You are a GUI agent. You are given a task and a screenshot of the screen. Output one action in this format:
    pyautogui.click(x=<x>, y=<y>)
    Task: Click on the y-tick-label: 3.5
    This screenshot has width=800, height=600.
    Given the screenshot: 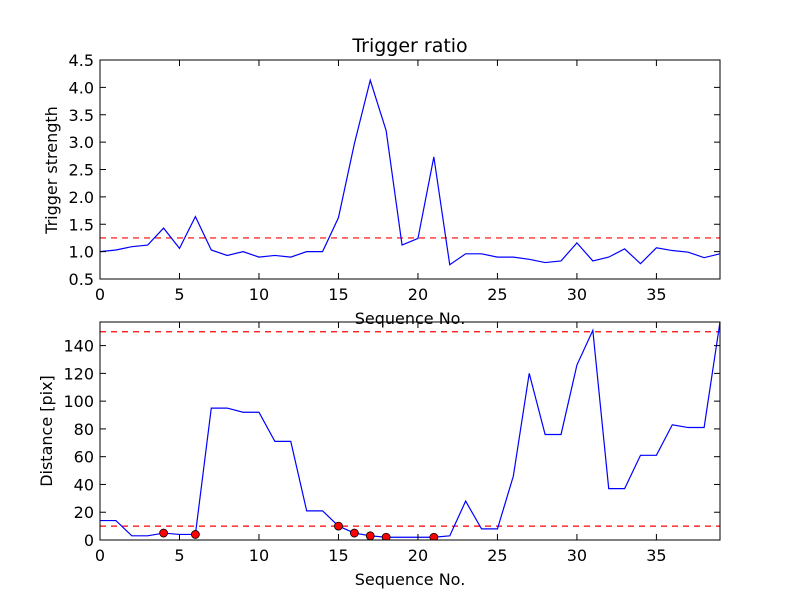 What is the action you would take?
    pyautogui.click(x=81, y=115)
    